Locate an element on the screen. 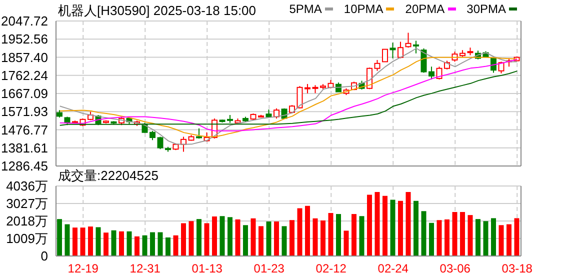  y-tick-label: 1857.40 is located at coordinates (24, 57).